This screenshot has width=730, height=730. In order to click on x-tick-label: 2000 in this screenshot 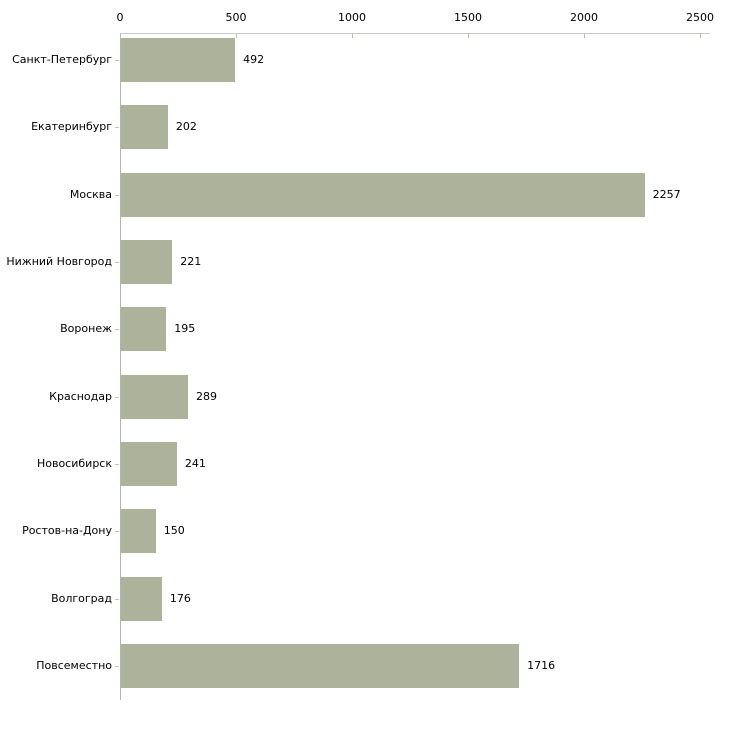, I will do `click(584, 17)`.